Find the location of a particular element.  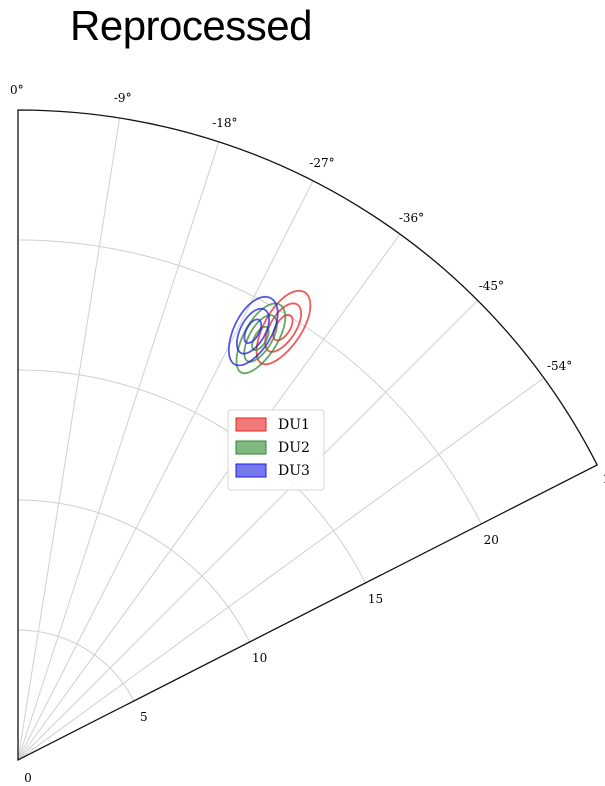

legend: DU1 DU2 DU3 is located at coordinates (276, 450).